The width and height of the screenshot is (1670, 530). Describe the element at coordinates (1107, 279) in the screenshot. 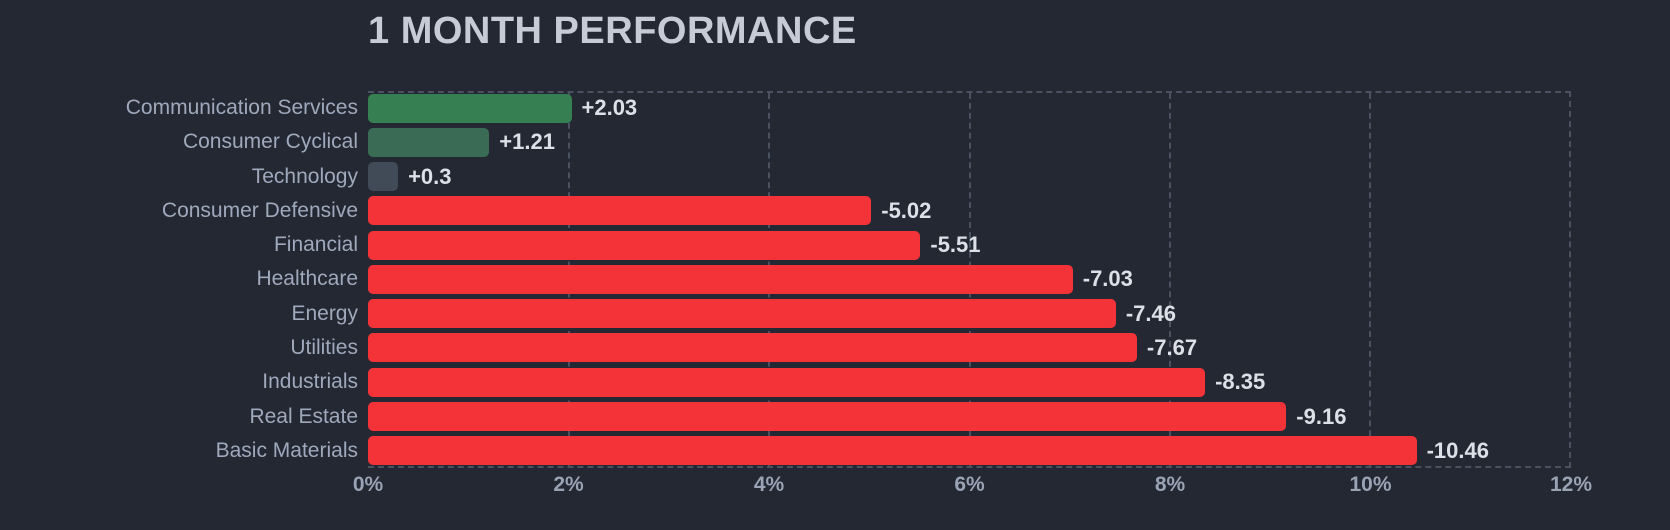

I see `bar-value-label: -7.03` at that location.